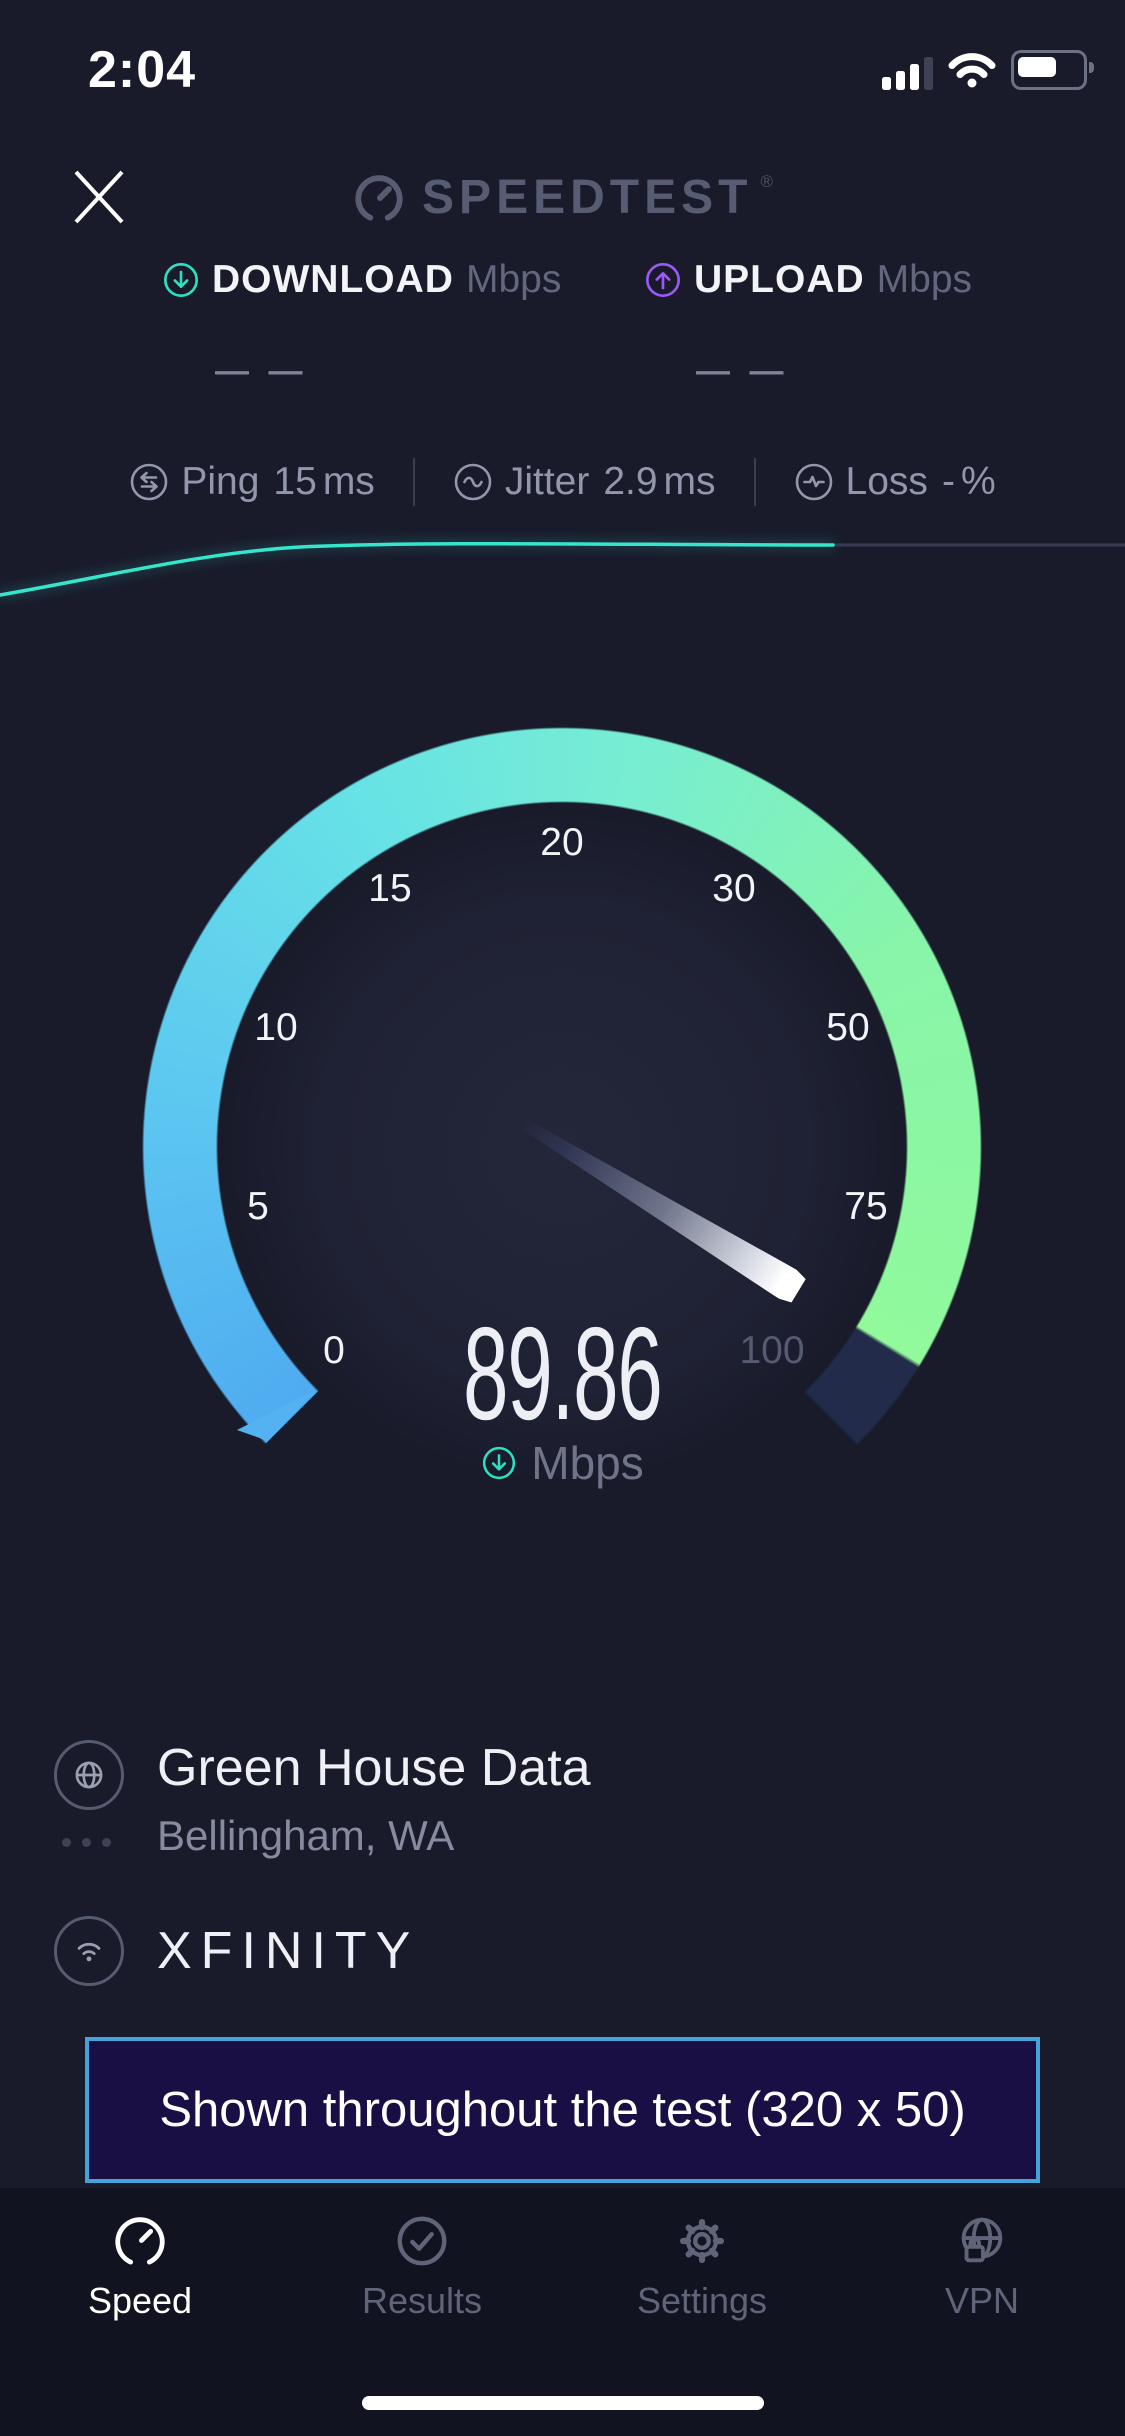  I want to click on check-circle-icon, so click(422, 2241).